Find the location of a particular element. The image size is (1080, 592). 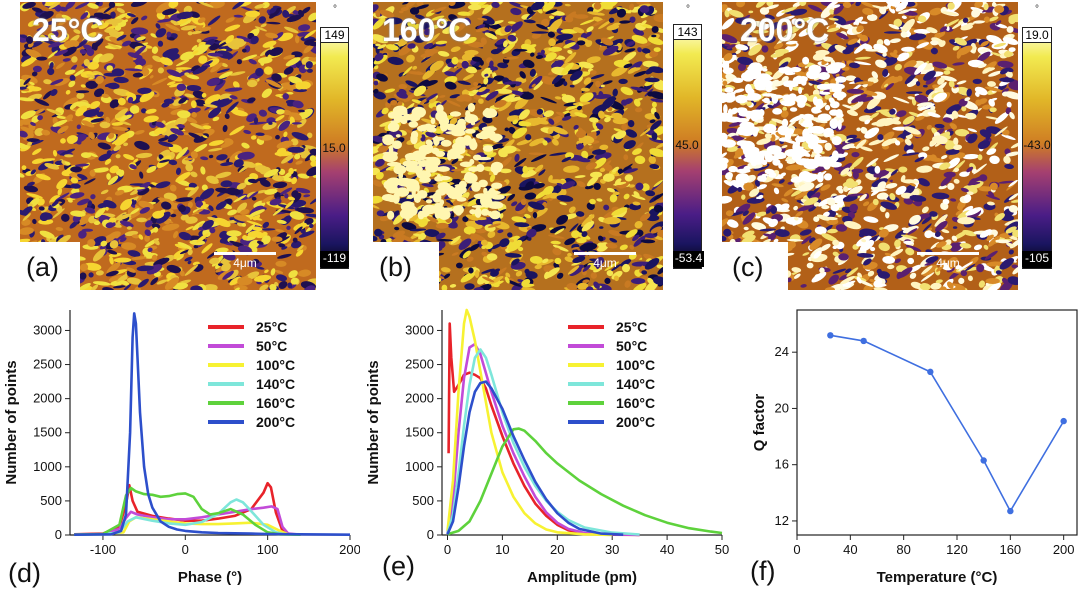

x-tick-label: 160 is located at coordinates (1010, 549).